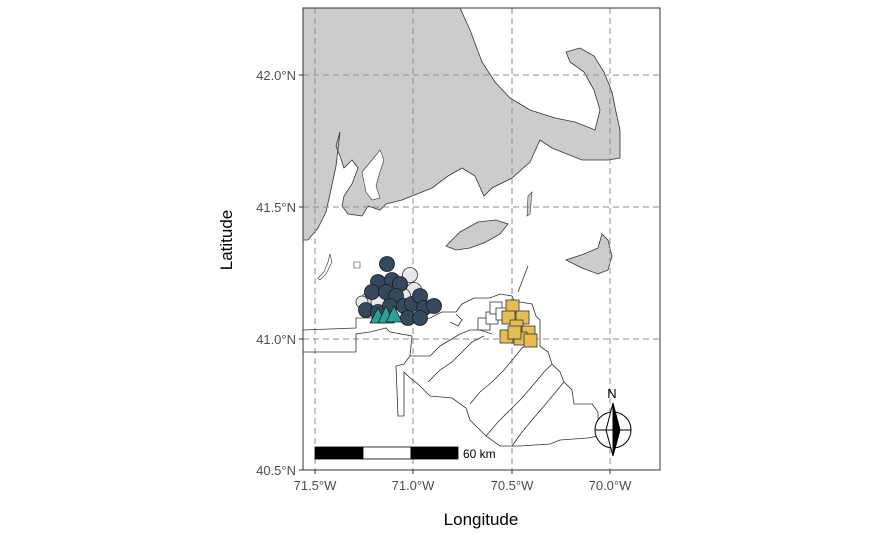 This screenshot has width=875, height=545. I want to click on gold-square-markers, so click(518, 323).